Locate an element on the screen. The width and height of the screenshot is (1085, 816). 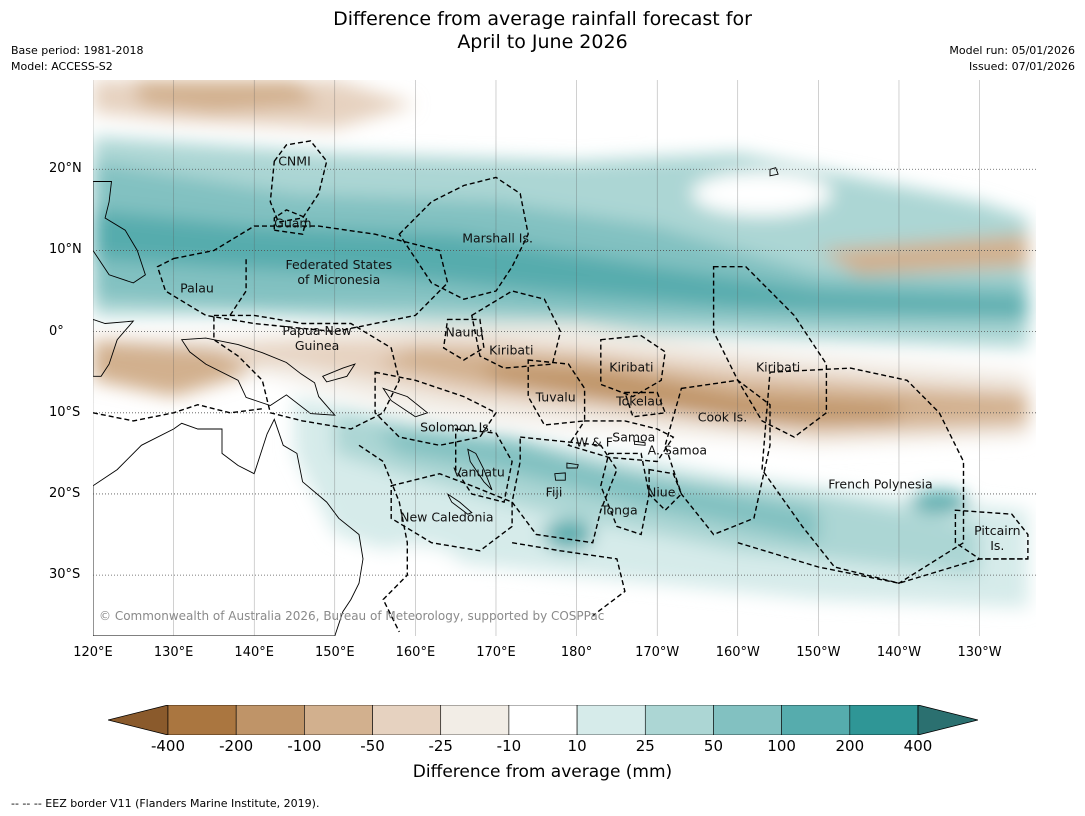
lon-tick-label: 180° is located at coordinates (576, 652).